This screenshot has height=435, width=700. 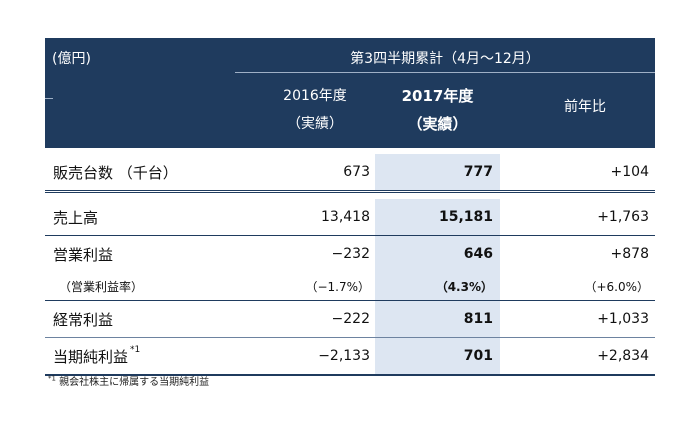 What do you see at coordinates (83, 319) in the screenshot?
I see `row-label: 経常利益` at bounding box center [83, 319].